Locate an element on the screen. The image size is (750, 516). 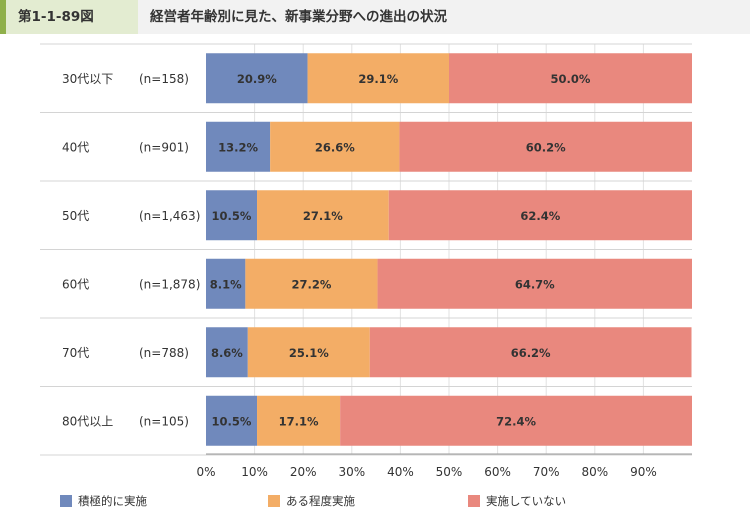
data-label: 8.1% is located at coordinates (226, 284).